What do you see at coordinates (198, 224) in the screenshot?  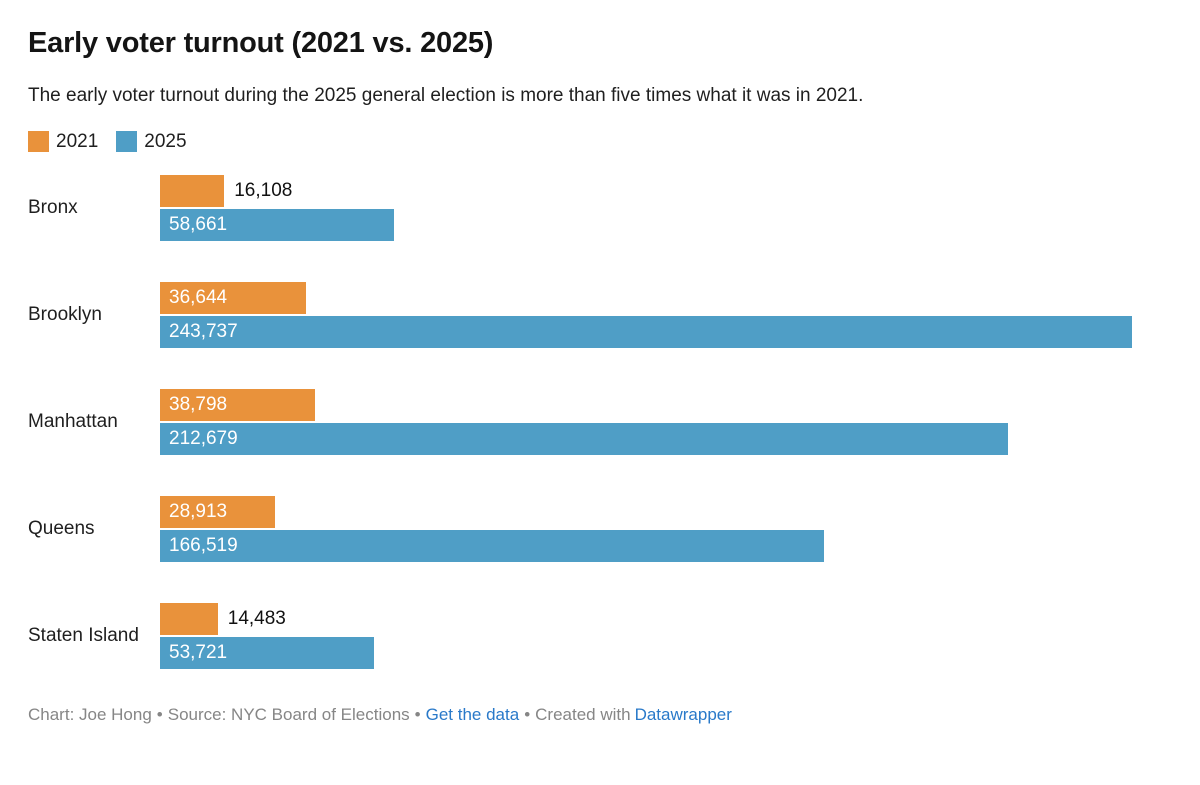 I see `bar-value-2025: 58,661` at bounding box center [198, 224].